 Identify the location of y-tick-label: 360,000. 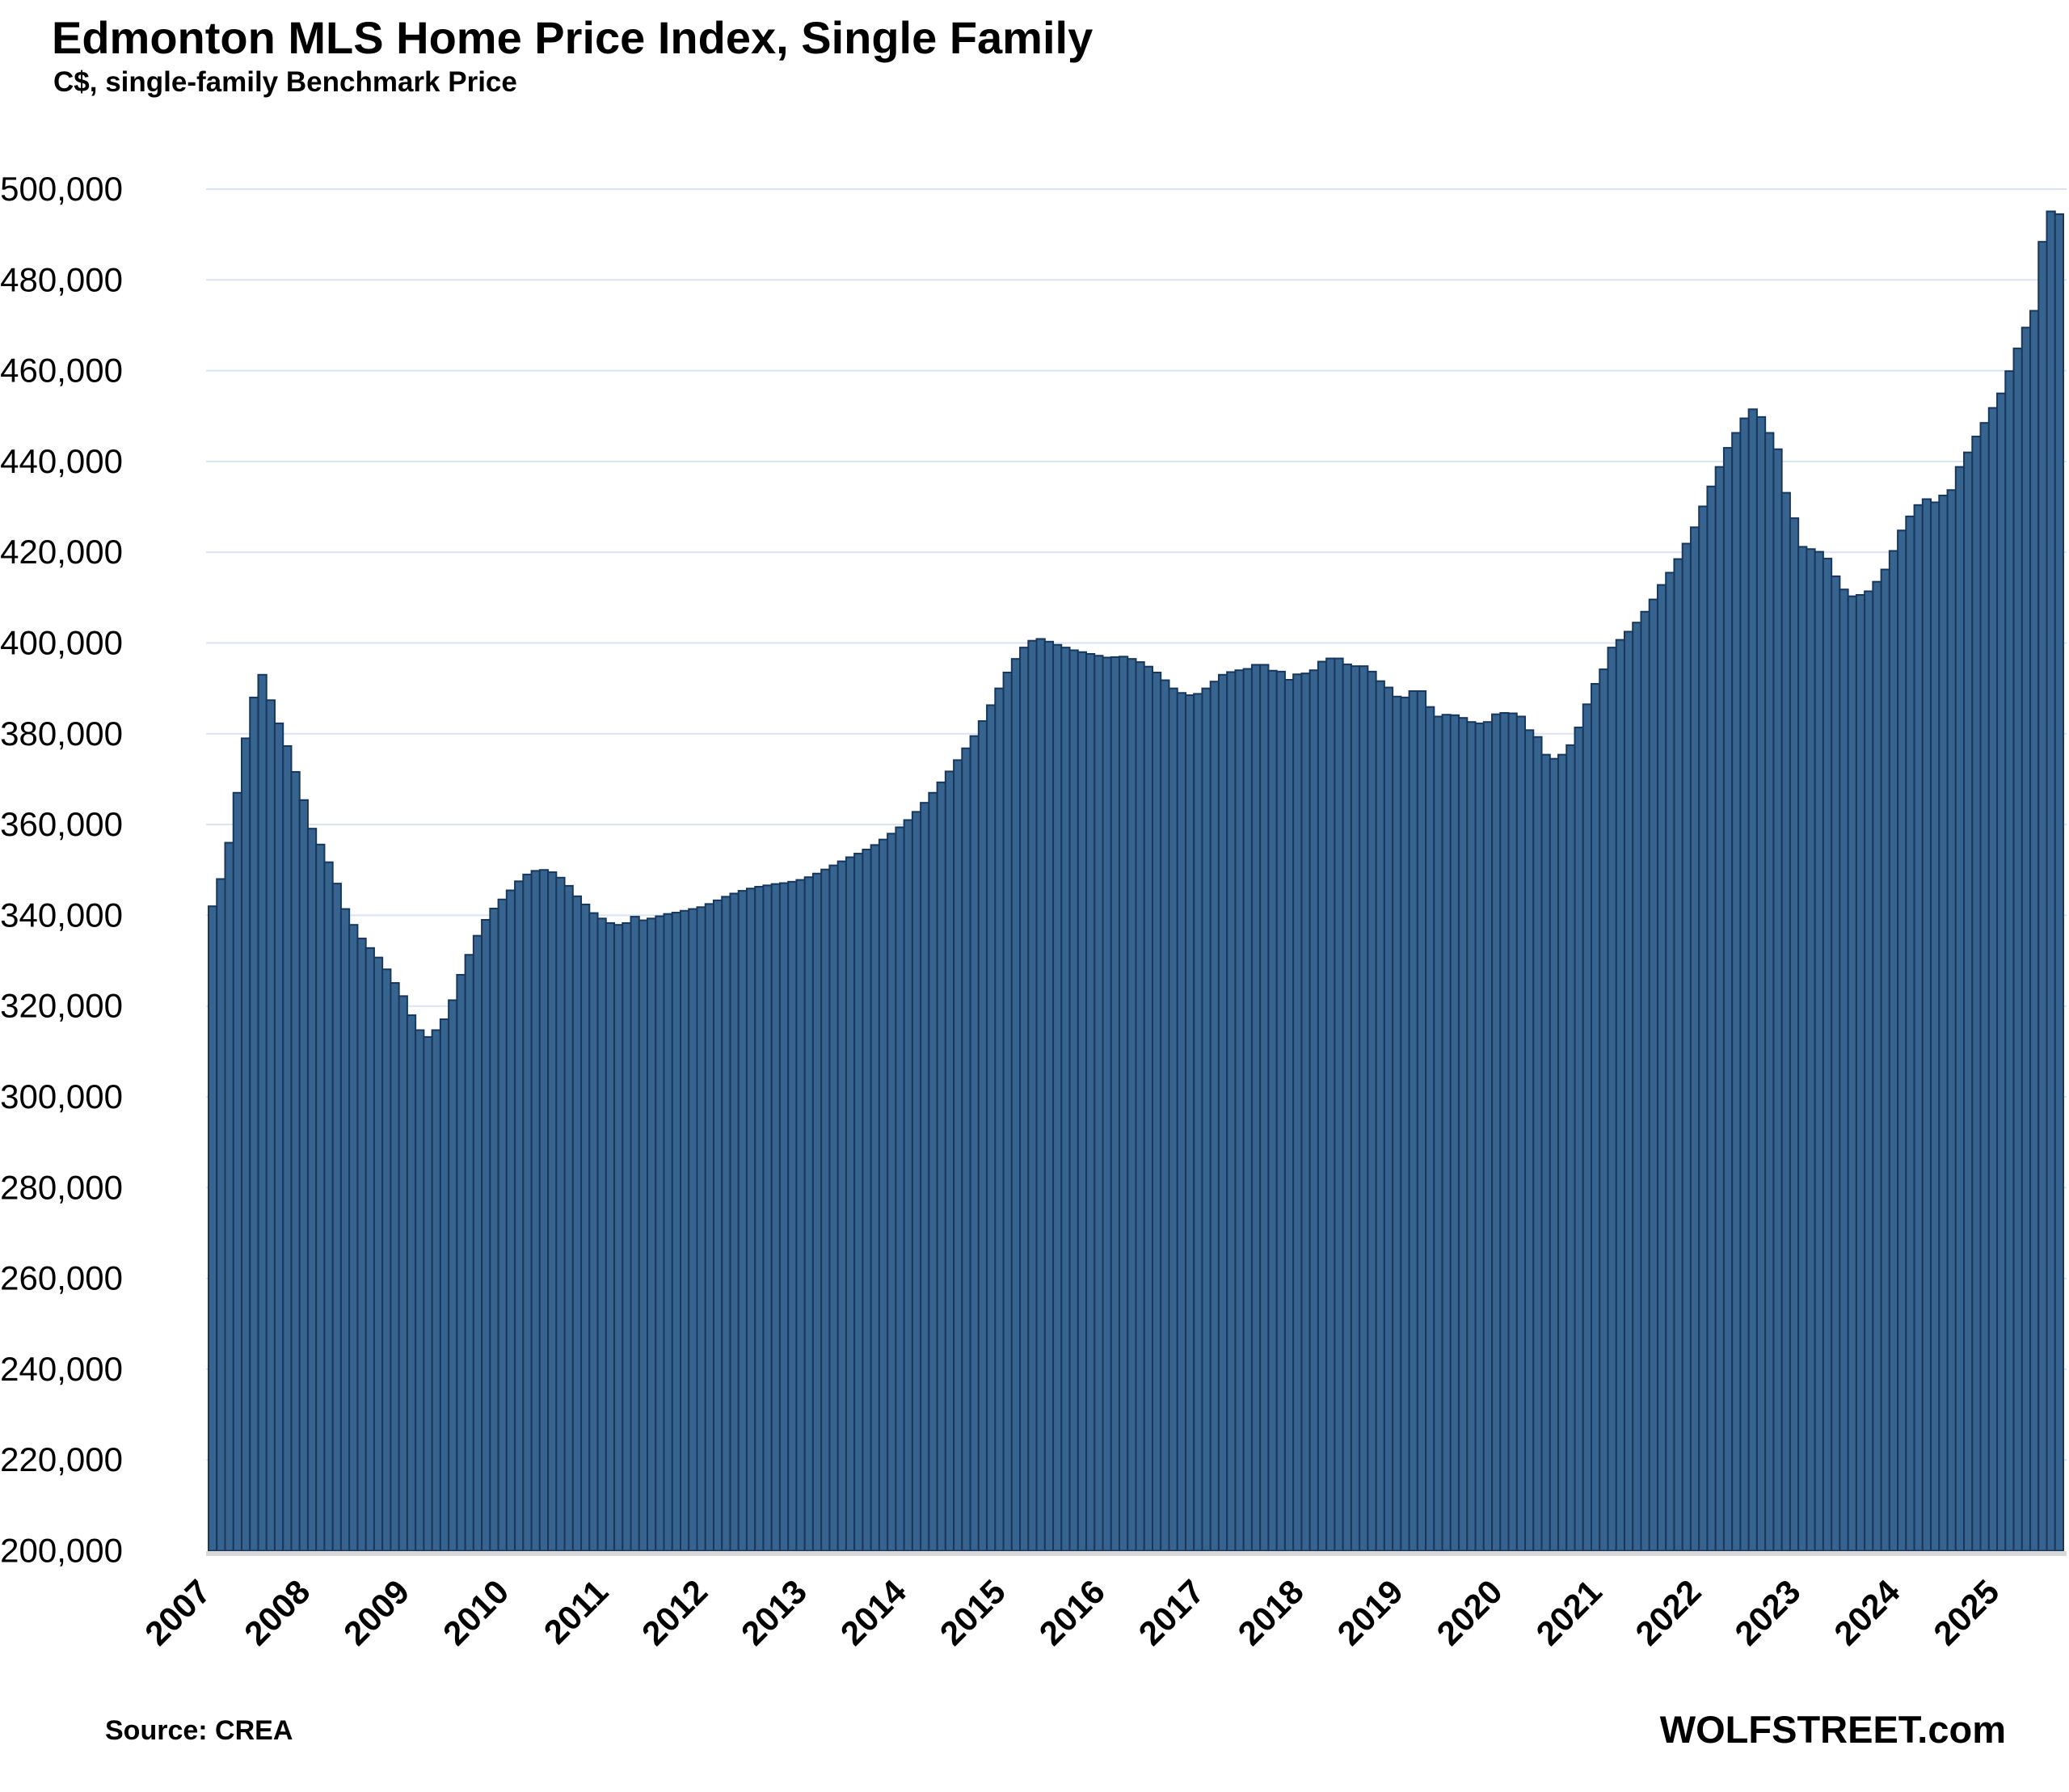
(61, 824).